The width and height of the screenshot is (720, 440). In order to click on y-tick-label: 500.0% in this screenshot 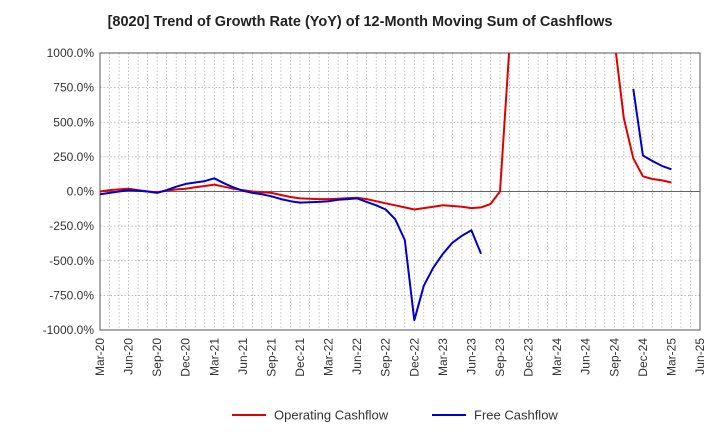, I will do `click(73, 122)`.